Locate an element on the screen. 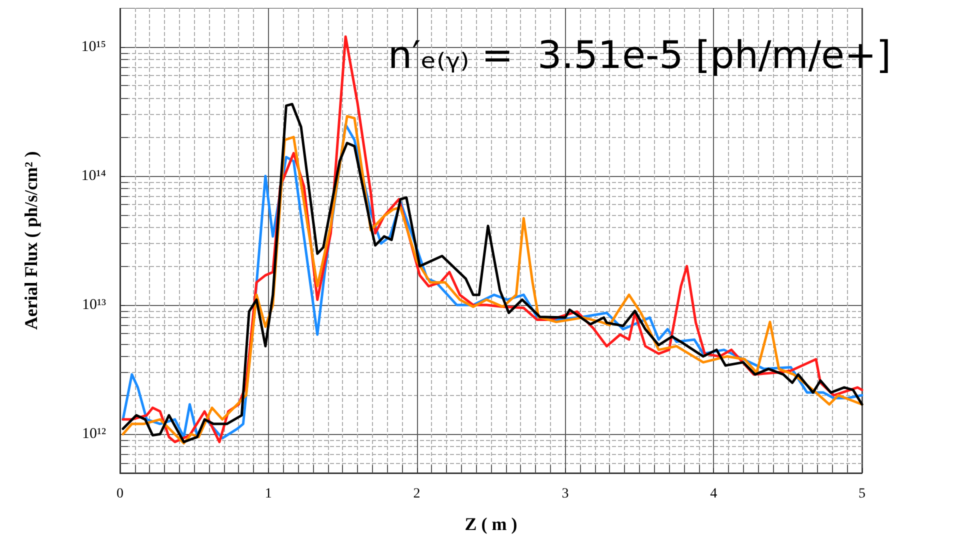 The height and width of the screenshot is (559, 978). x-tick-label: 1 is located at coordinates (268, 494).